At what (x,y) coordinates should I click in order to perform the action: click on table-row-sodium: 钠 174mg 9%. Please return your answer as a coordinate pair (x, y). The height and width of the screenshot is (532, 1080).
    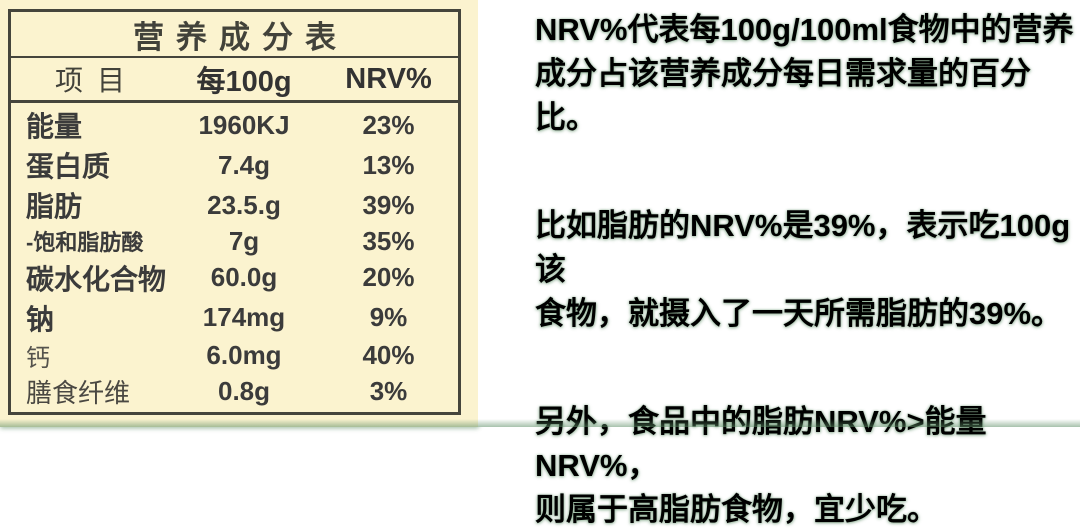
    Looking at the image, I should click on (234, 318).